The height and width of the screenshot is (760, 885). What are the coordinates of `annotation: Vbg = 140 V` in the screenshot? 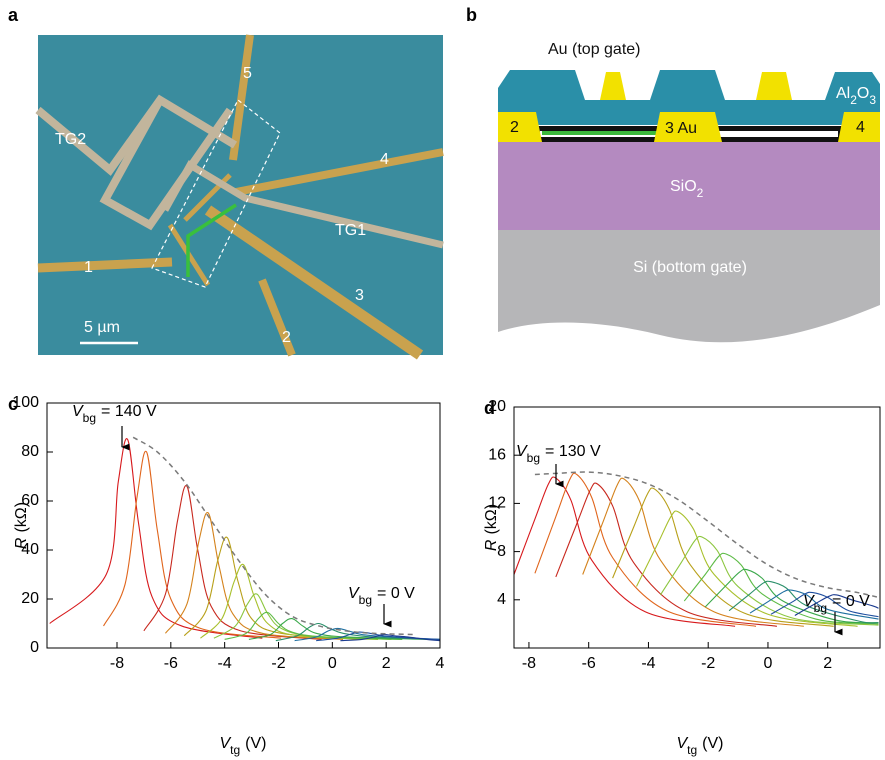 It's located at (114, 414).